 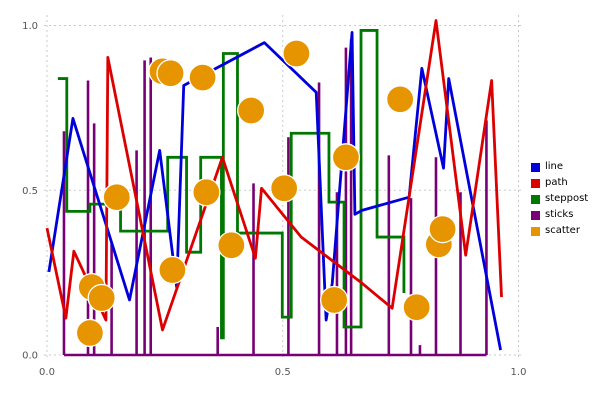 I want to click on legend-label: path, so click(x=556, y=182).